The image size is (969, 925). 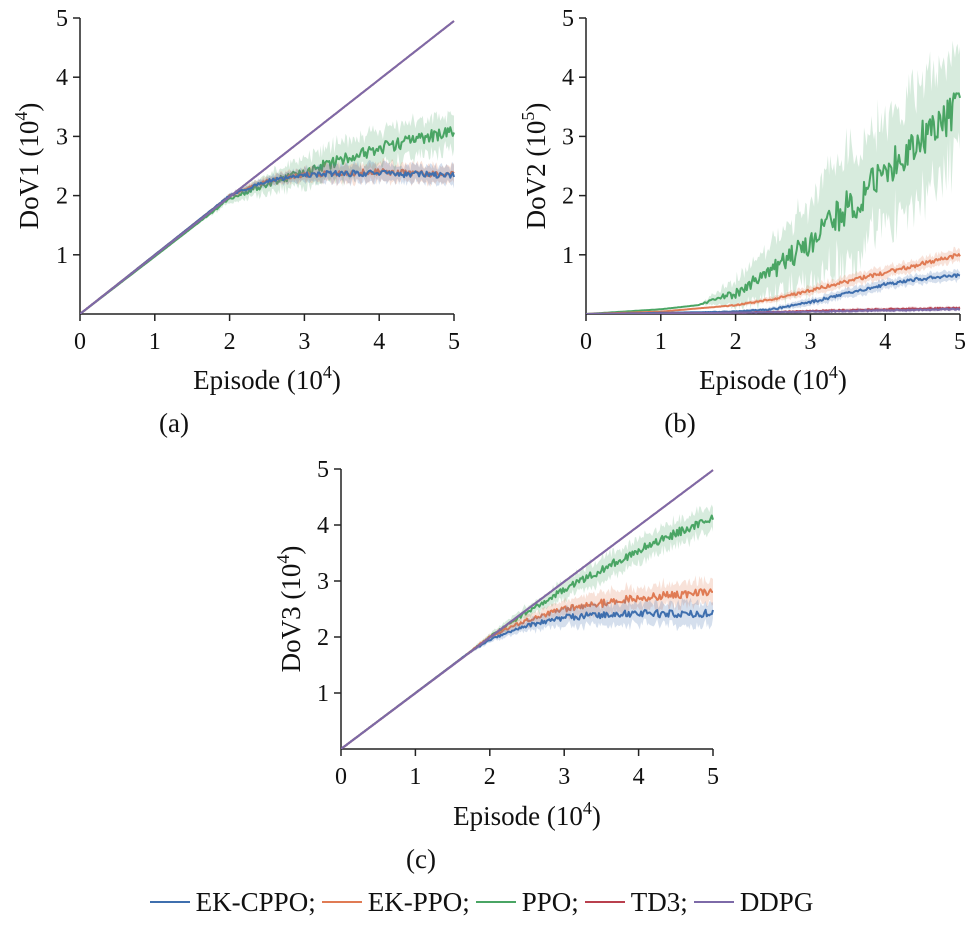 I want to click on band-ek-ppo, so click(x=267, y=236).